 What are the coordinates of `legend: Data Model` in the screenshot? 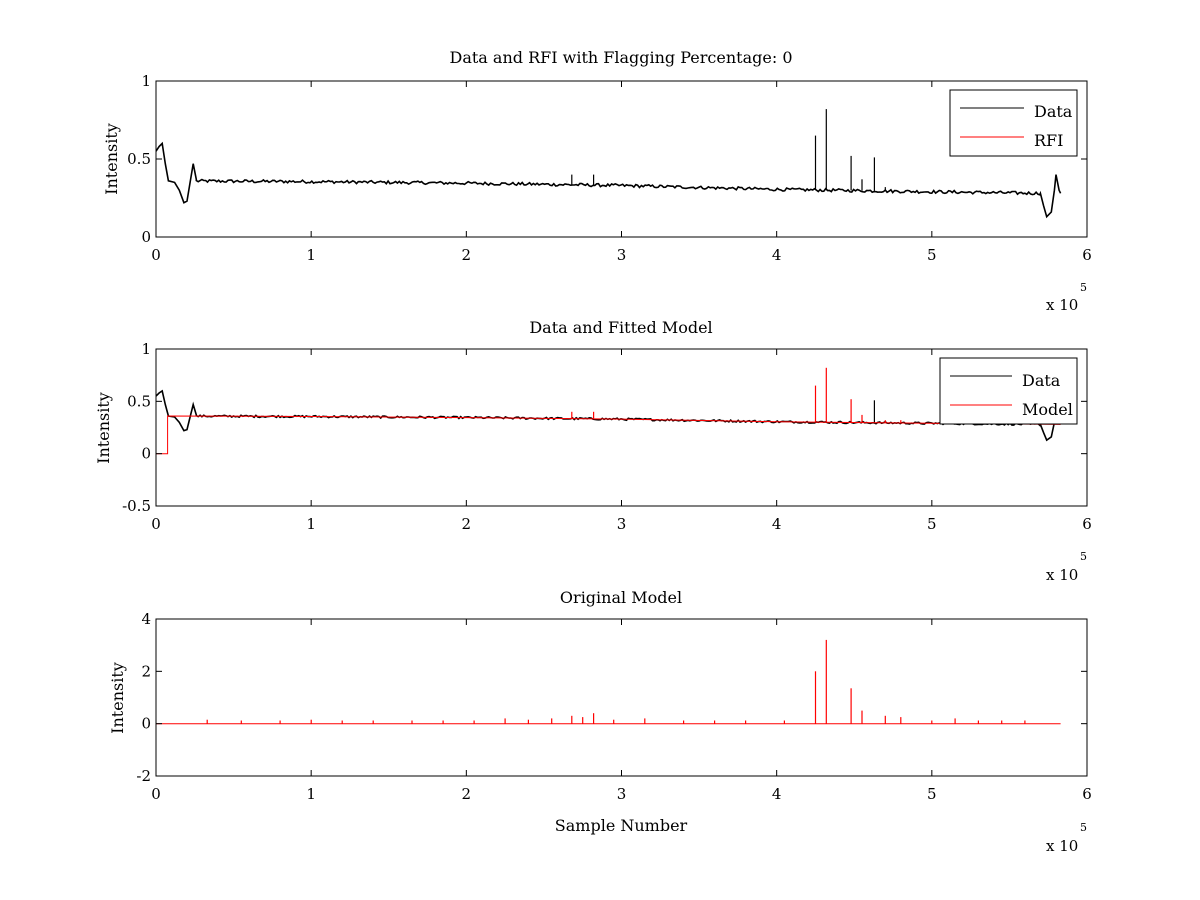 It's located at (1008, 391).